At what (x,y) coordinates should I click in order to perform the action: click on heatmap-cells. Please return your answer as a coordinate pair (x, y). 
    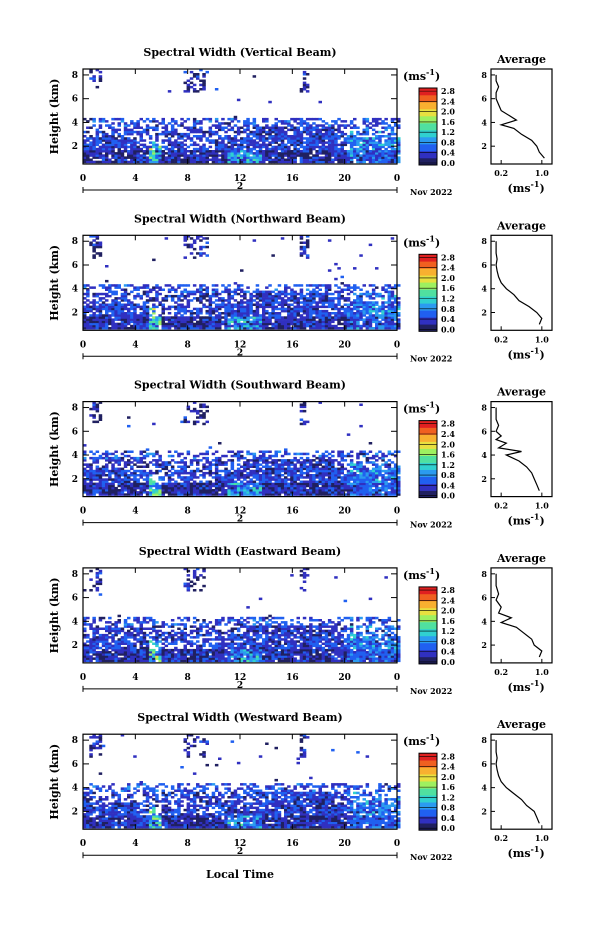
    Looking at the image, I should click on (242, 116).